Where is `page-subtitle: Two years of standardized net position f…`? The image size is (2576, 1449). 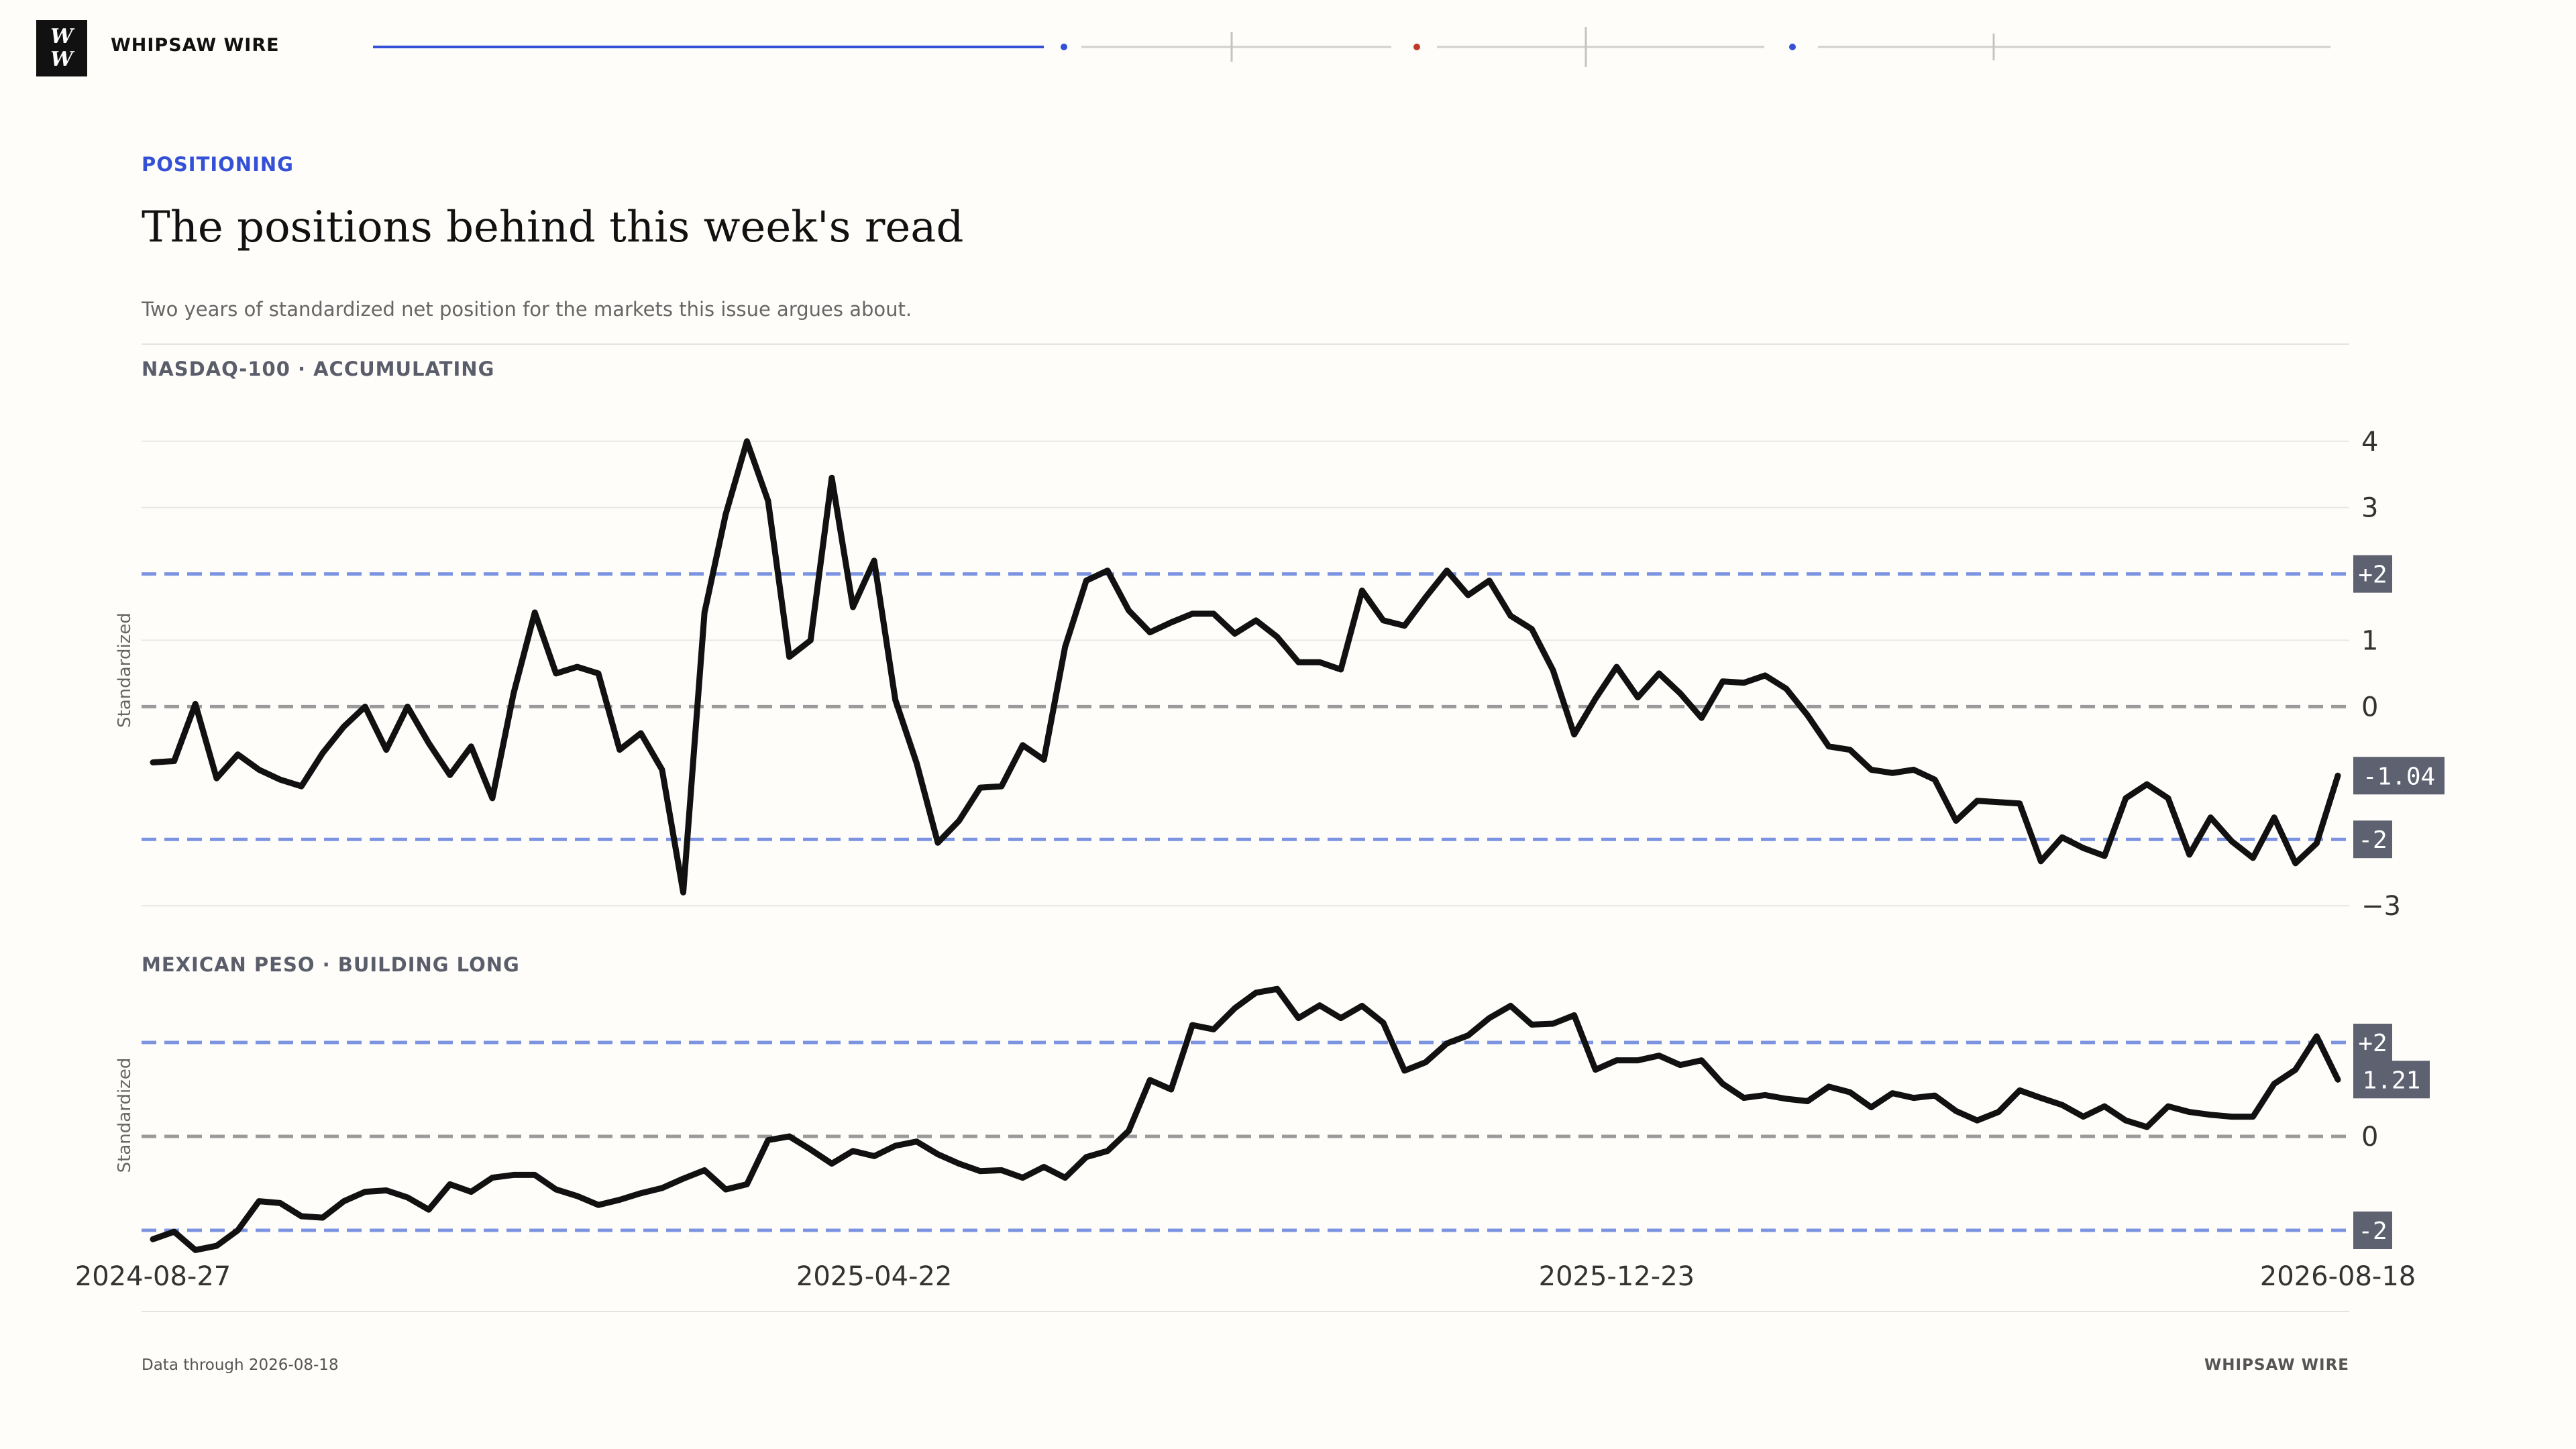 page-subtitle: Two years of standardized net position f… is located at coordinates (527, 309).